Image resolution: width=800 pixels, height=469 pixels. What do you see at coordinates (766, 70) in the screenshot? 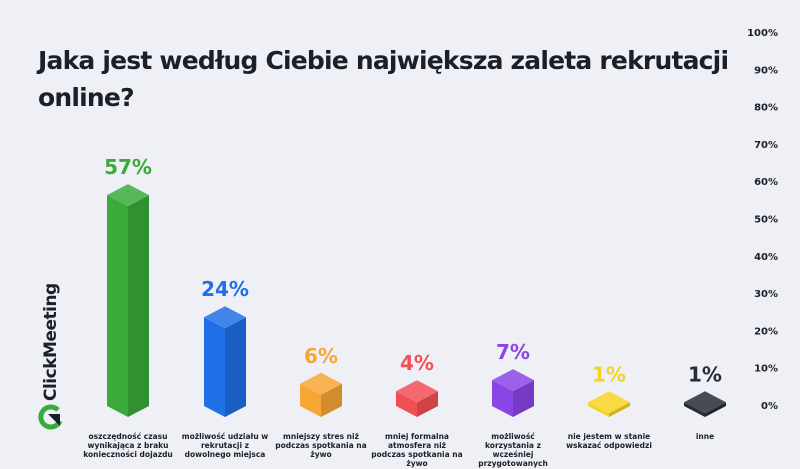
I see `y-tick-label: 90%` at bounding box center [766, 70].